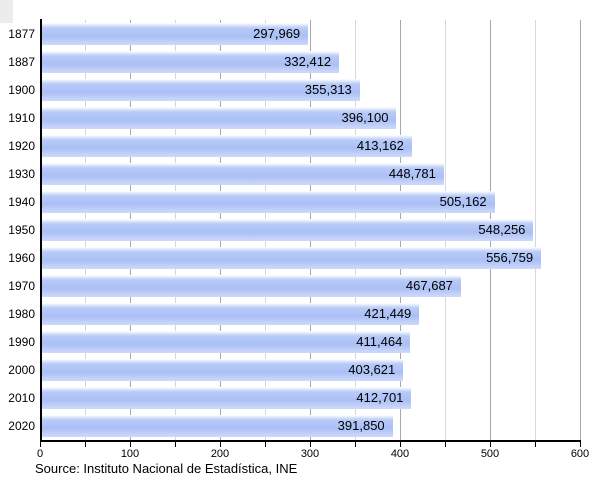  What do you see at coordinates (310, 441) in the screenshot?
I see `x-axis-line` at bounding box center [310, 441].